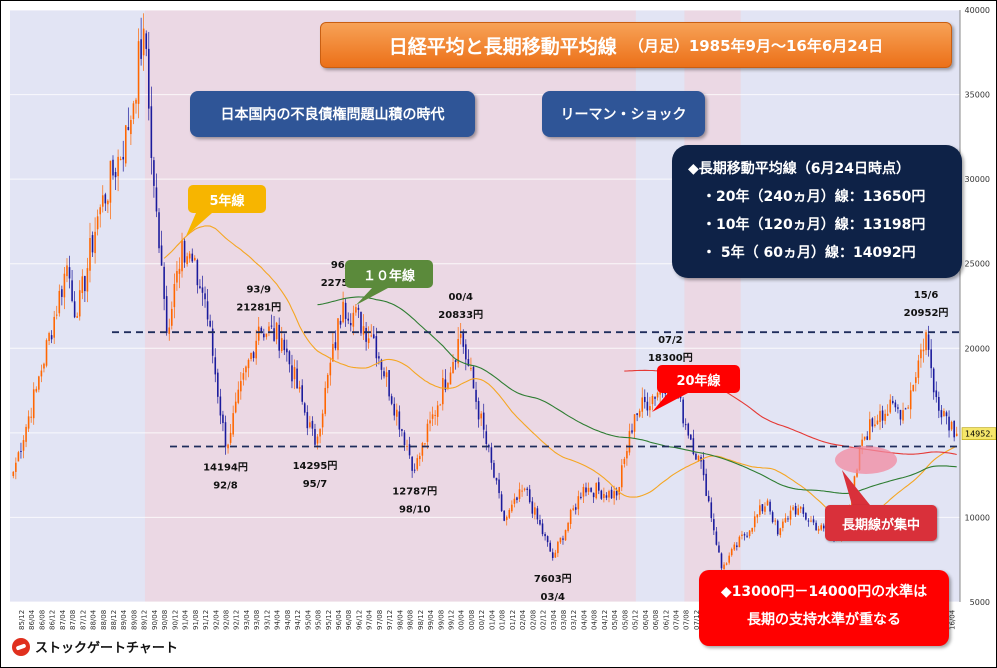 The height and width of the screenshot is (668, 997). I want to click on x-tick-label: 96/08, so click(349, 620).